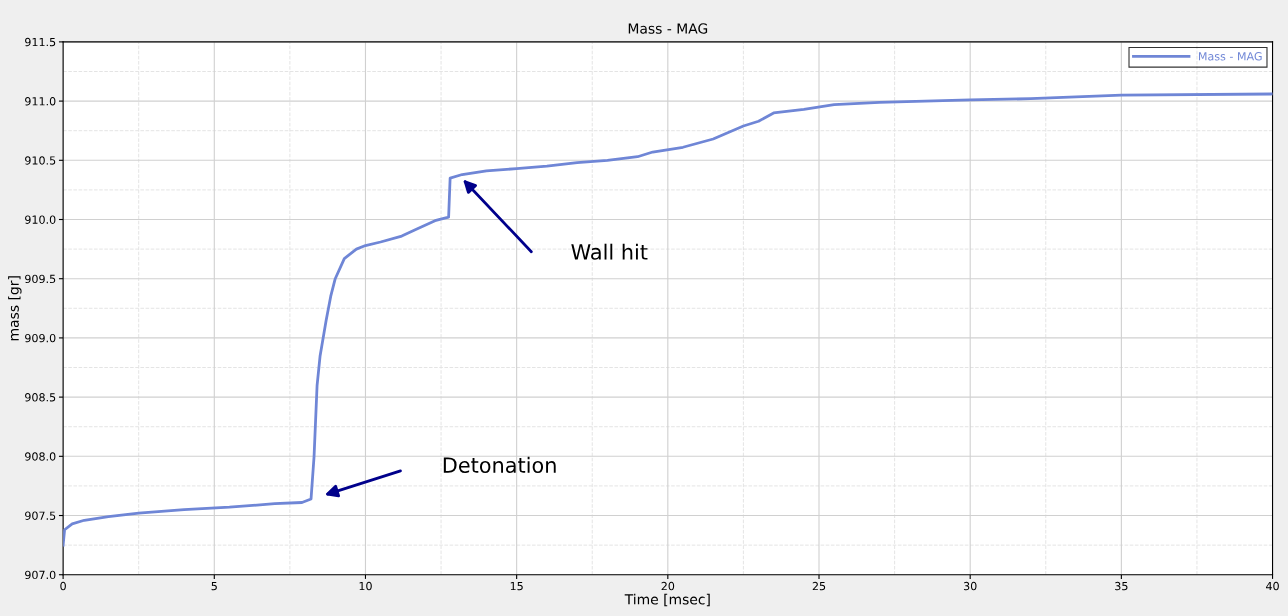  Describe the element at coordinates (40, 575) in the screenshot. I see `y-tick-label: 907.0` at that location.